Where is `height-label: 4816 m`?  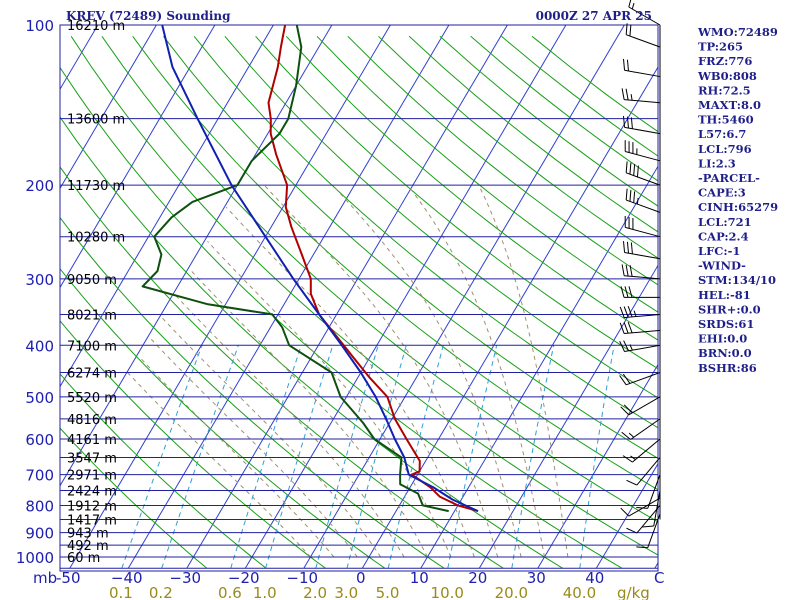
height-label: 4816 m is located at coordinates (92, 420).